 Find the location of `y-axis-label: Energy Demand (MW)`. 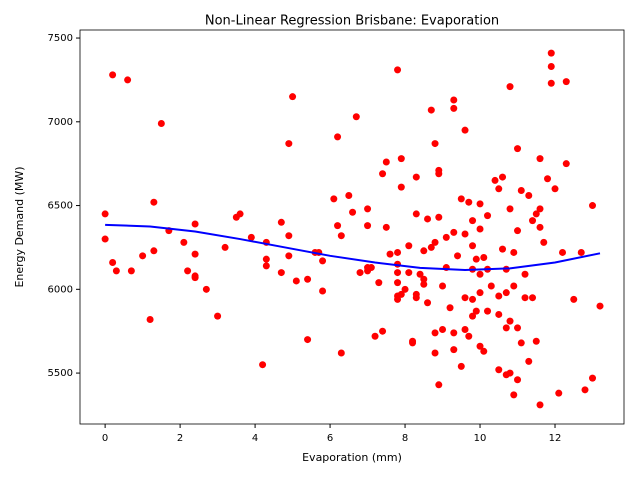

y-axis-label: Energy Demand (MW) is located at coordinates (19, 226).